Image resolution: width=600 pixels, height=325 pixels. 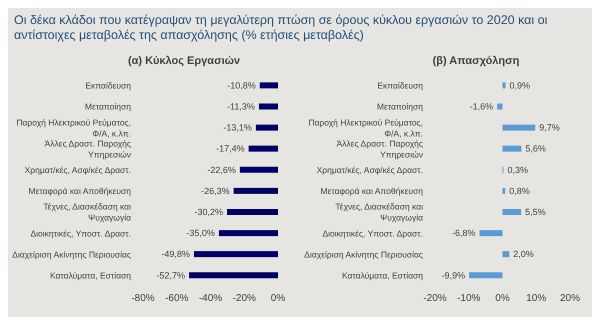 I want to click on data-label: -13,1%, so click(x=237, y=127).